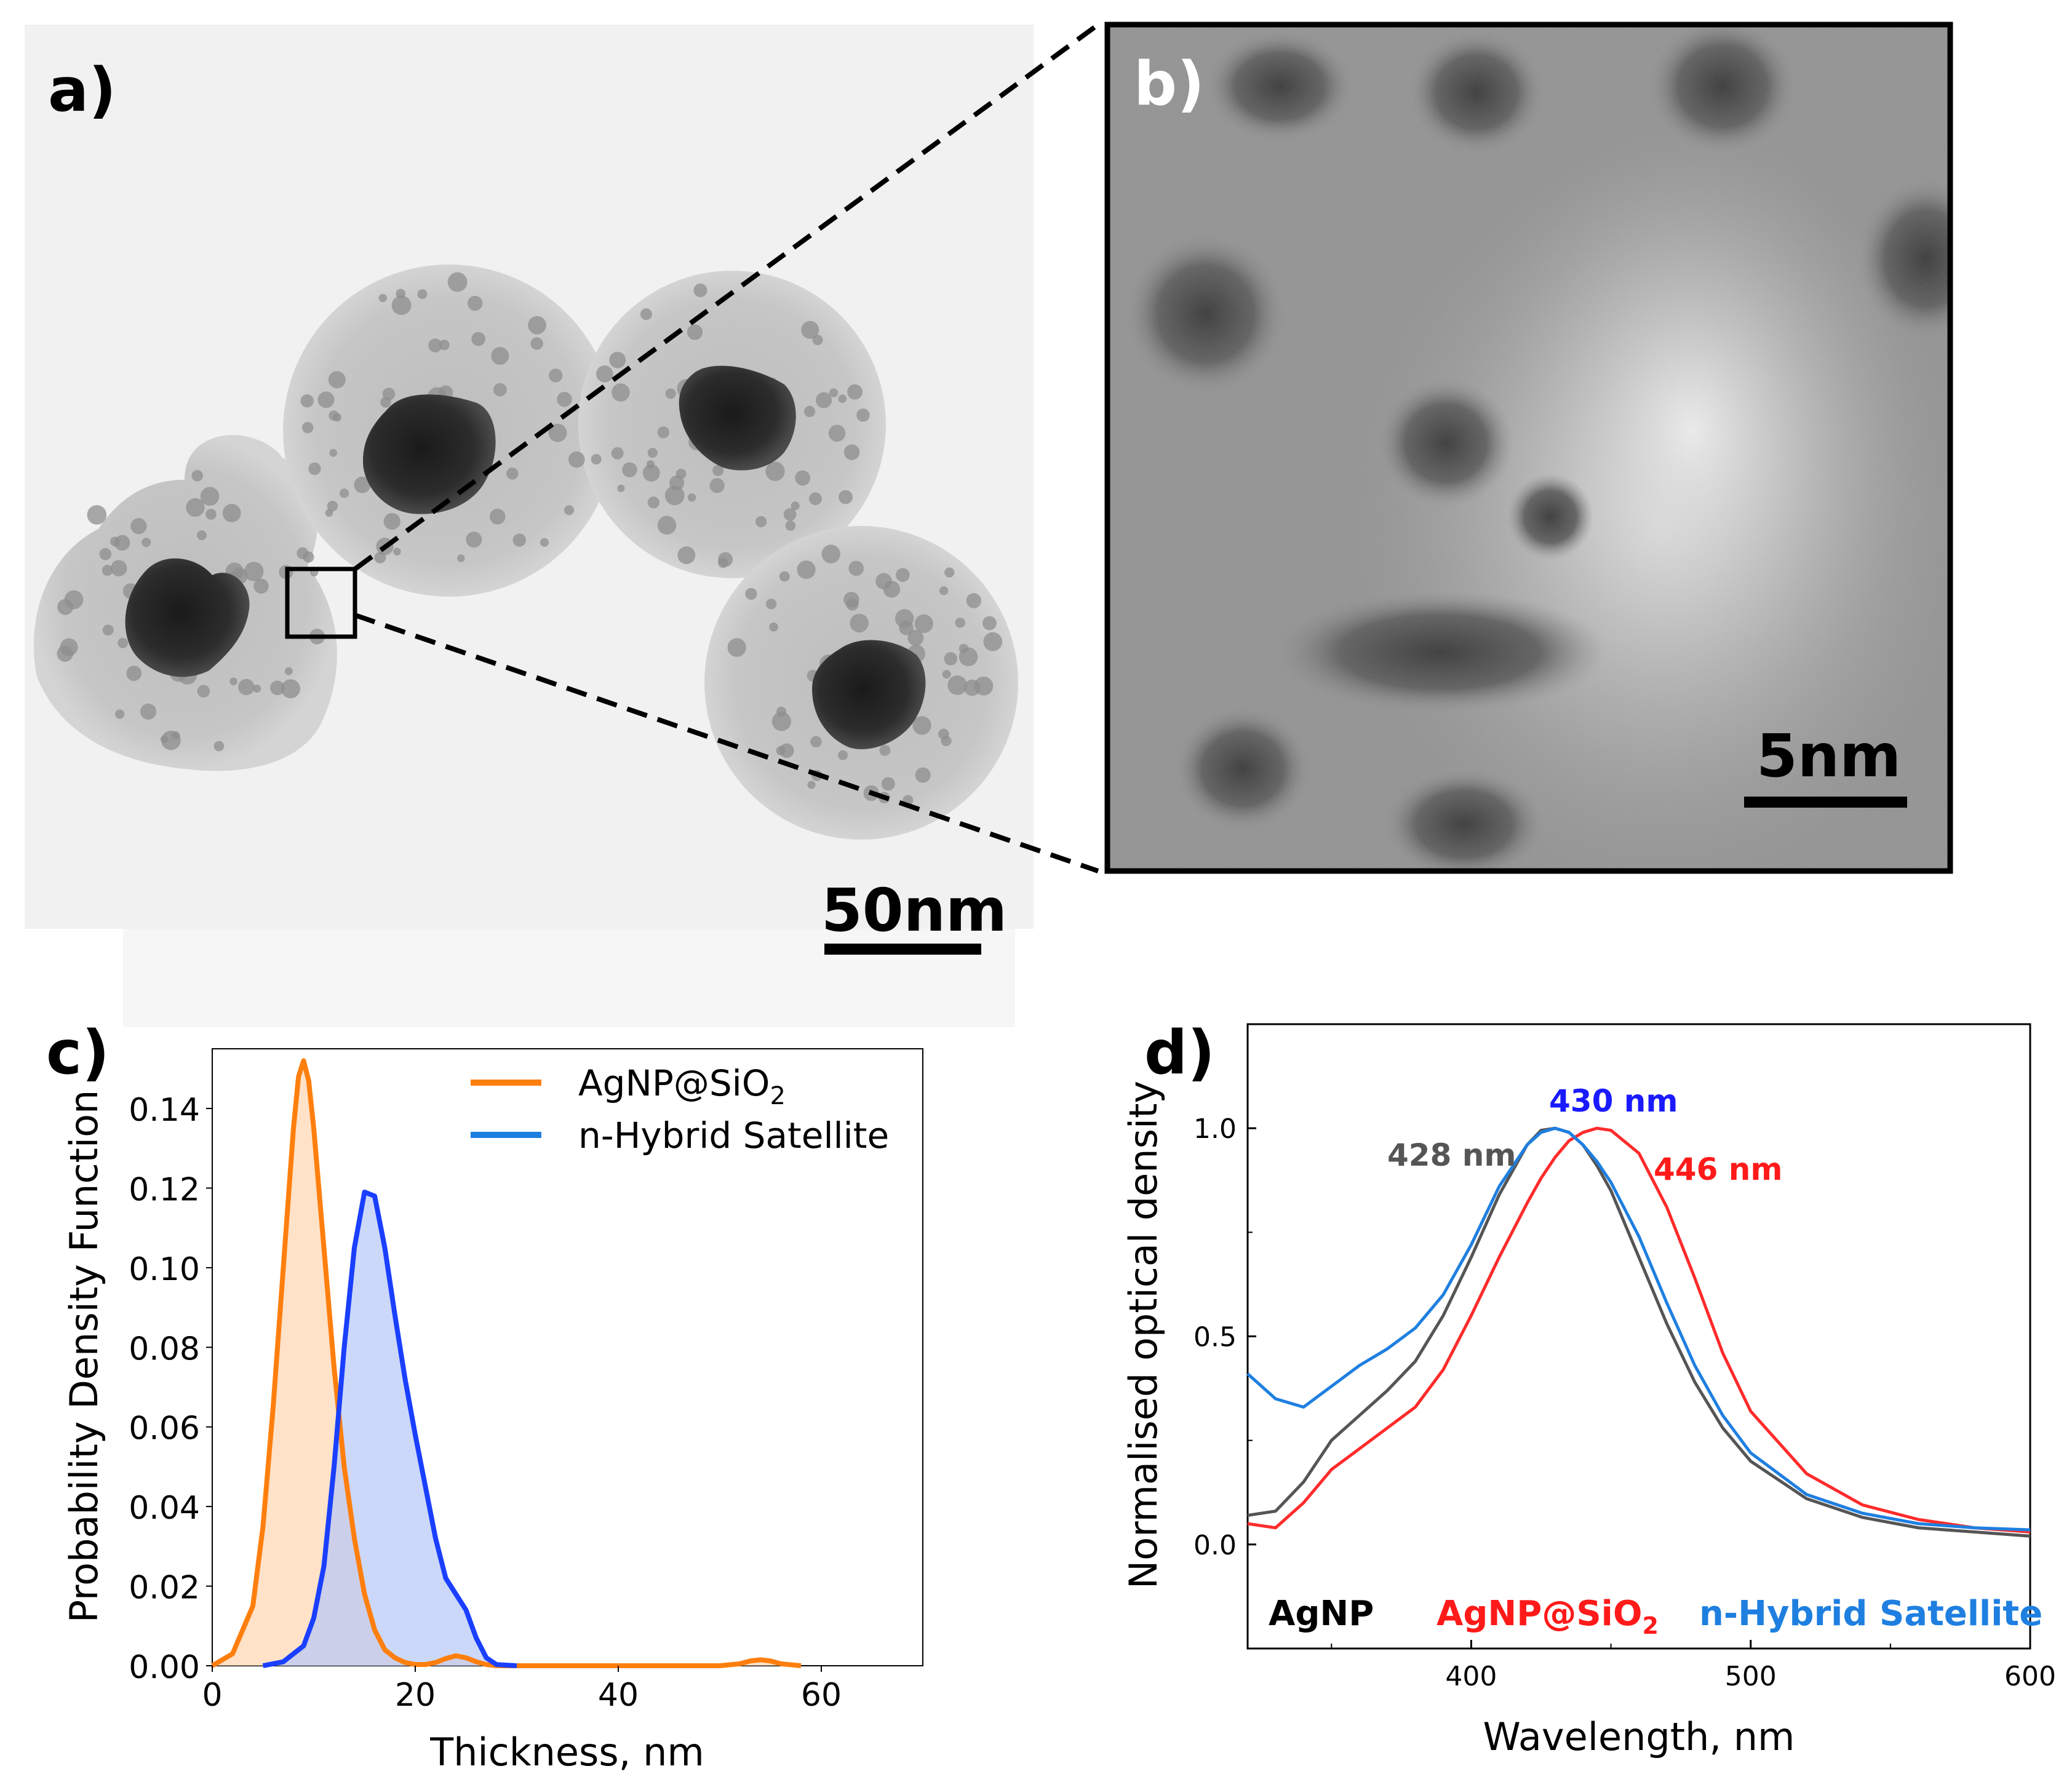 The width and height of the screenshot is (2072, 1774). Describe the element at coordinates (1718, 1169) in the screenshot. I see `annotation-446-nm: 446 nm` at that location.